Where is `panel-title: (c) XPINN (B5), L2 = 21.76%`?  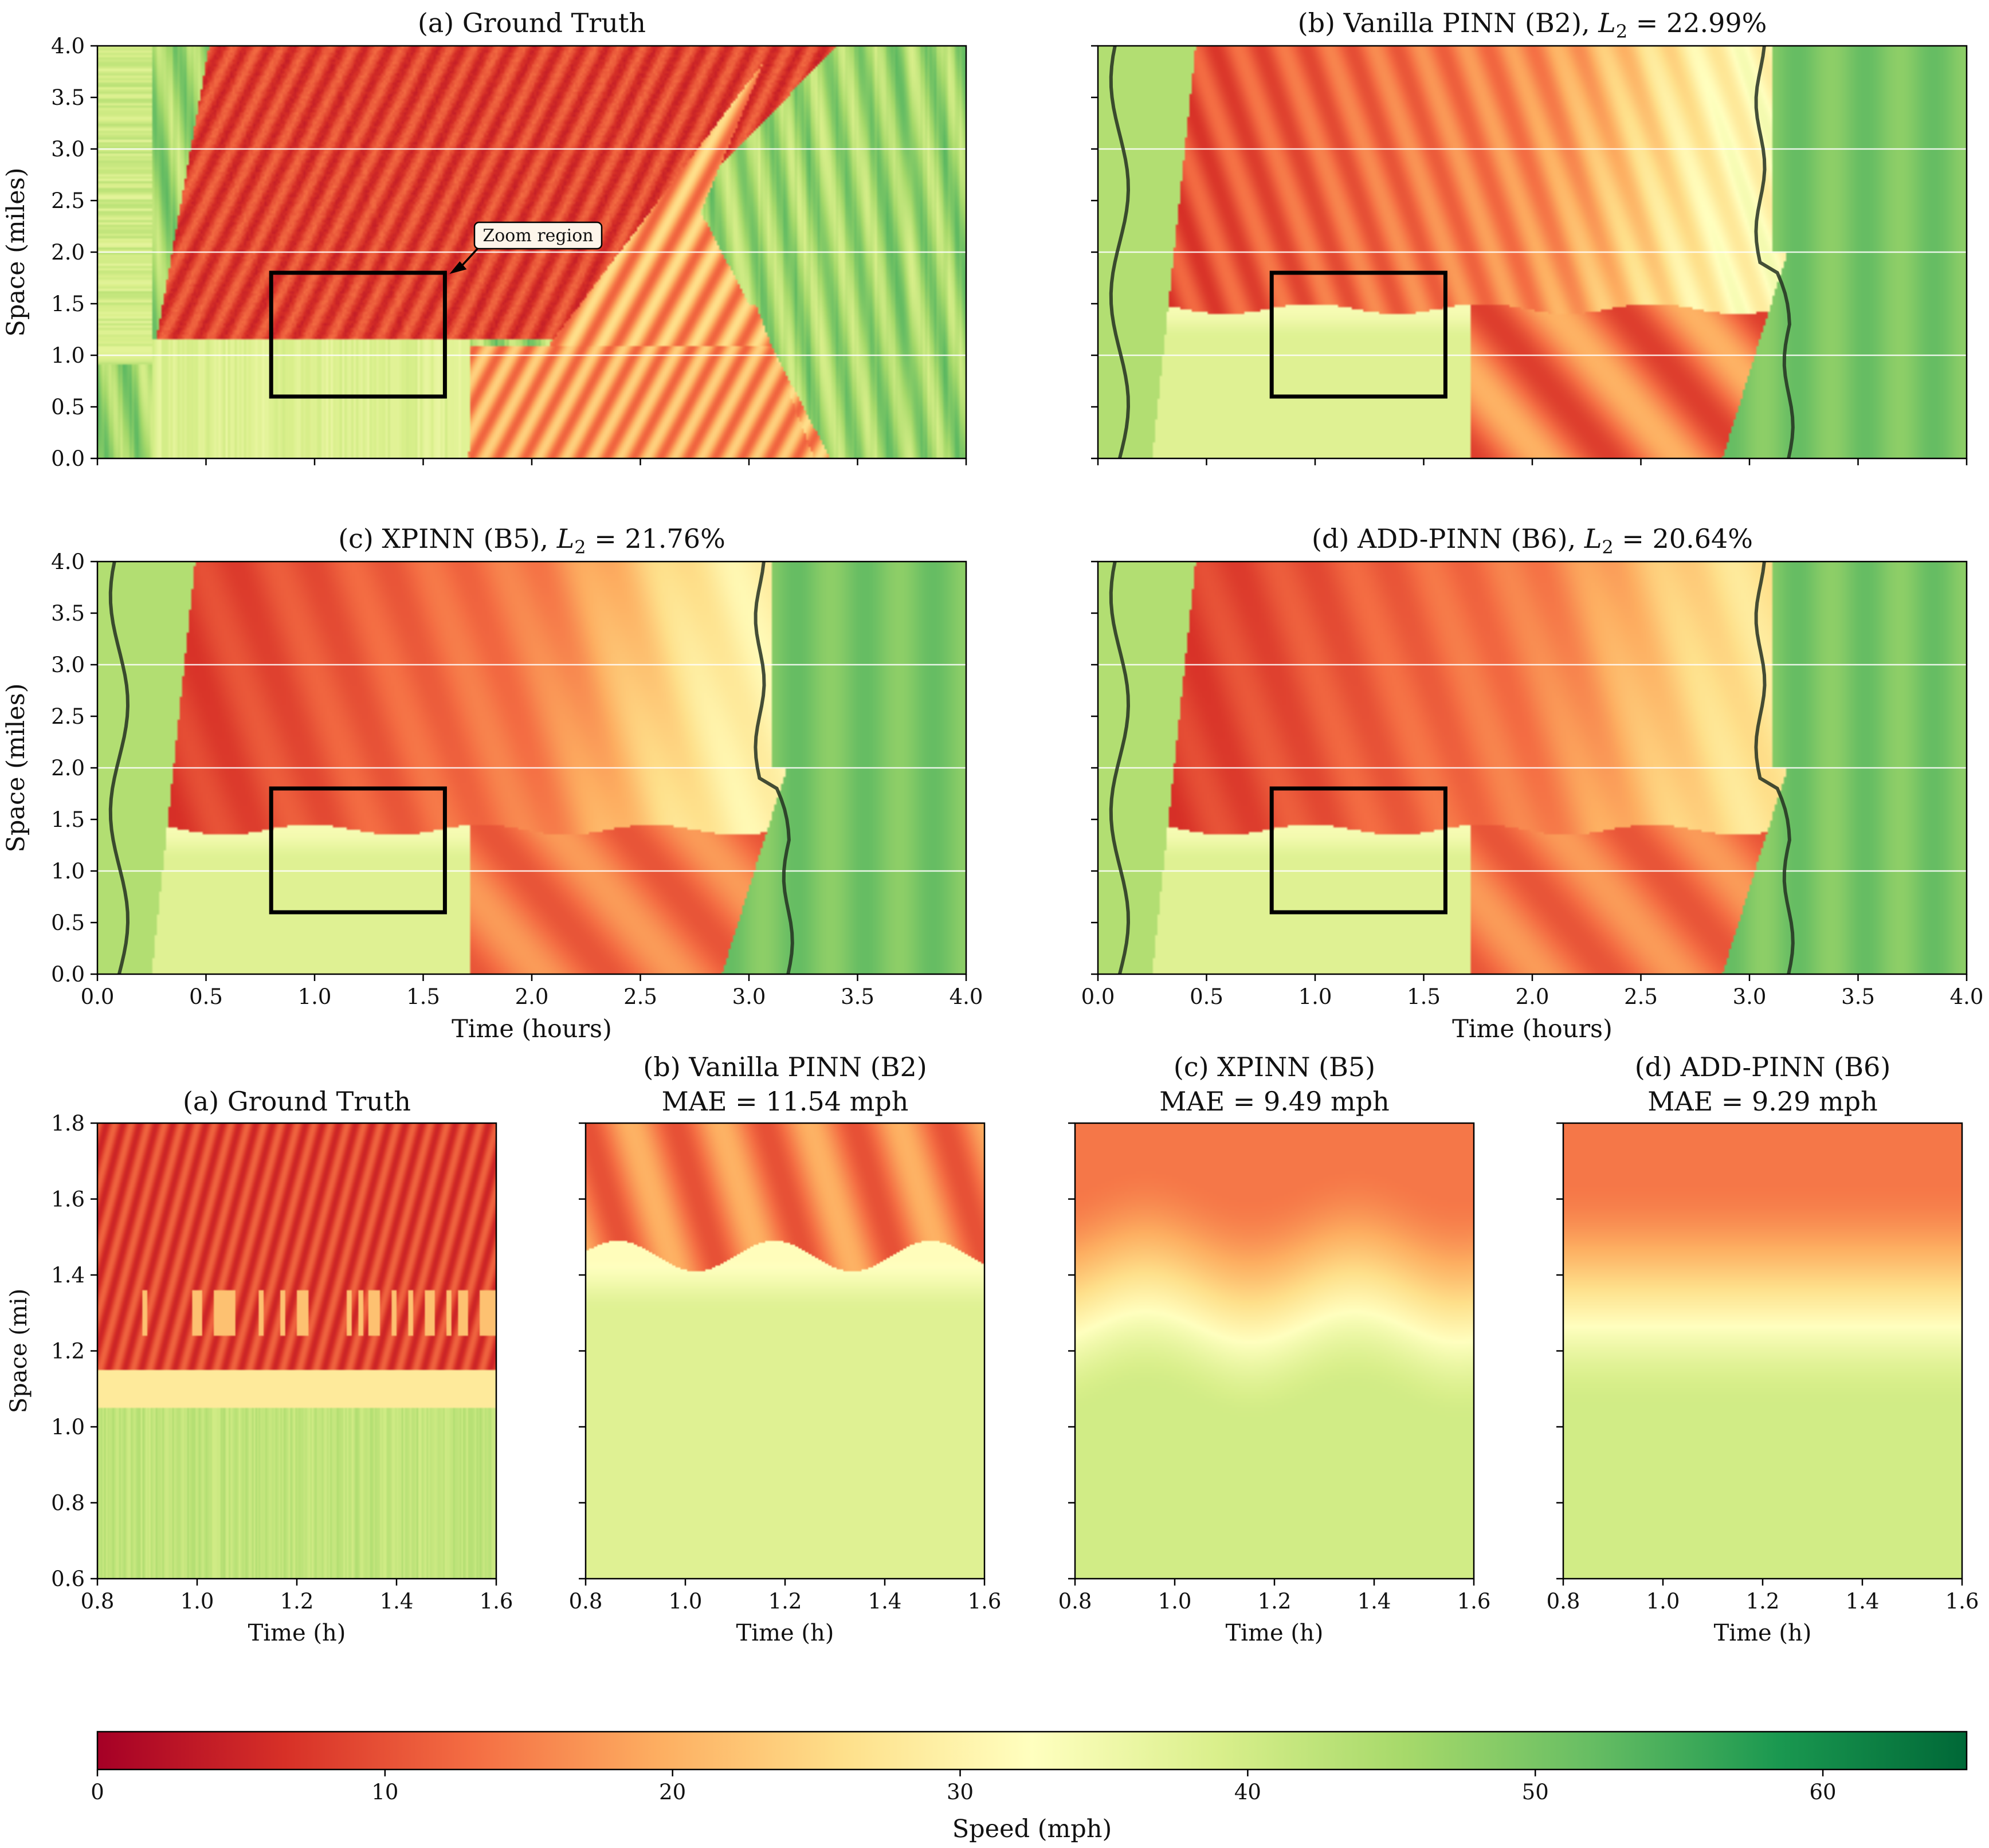 panel-title: (c) XPINN (B5), L2 = 21.76% is located at coordinates (531, 540).